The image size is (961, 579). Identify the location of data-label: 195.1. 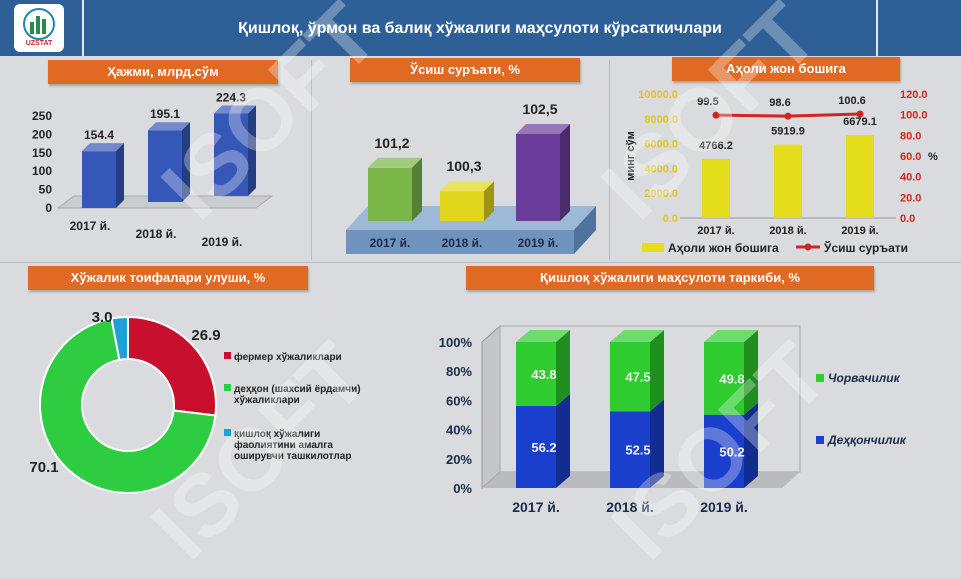
(165, 114).